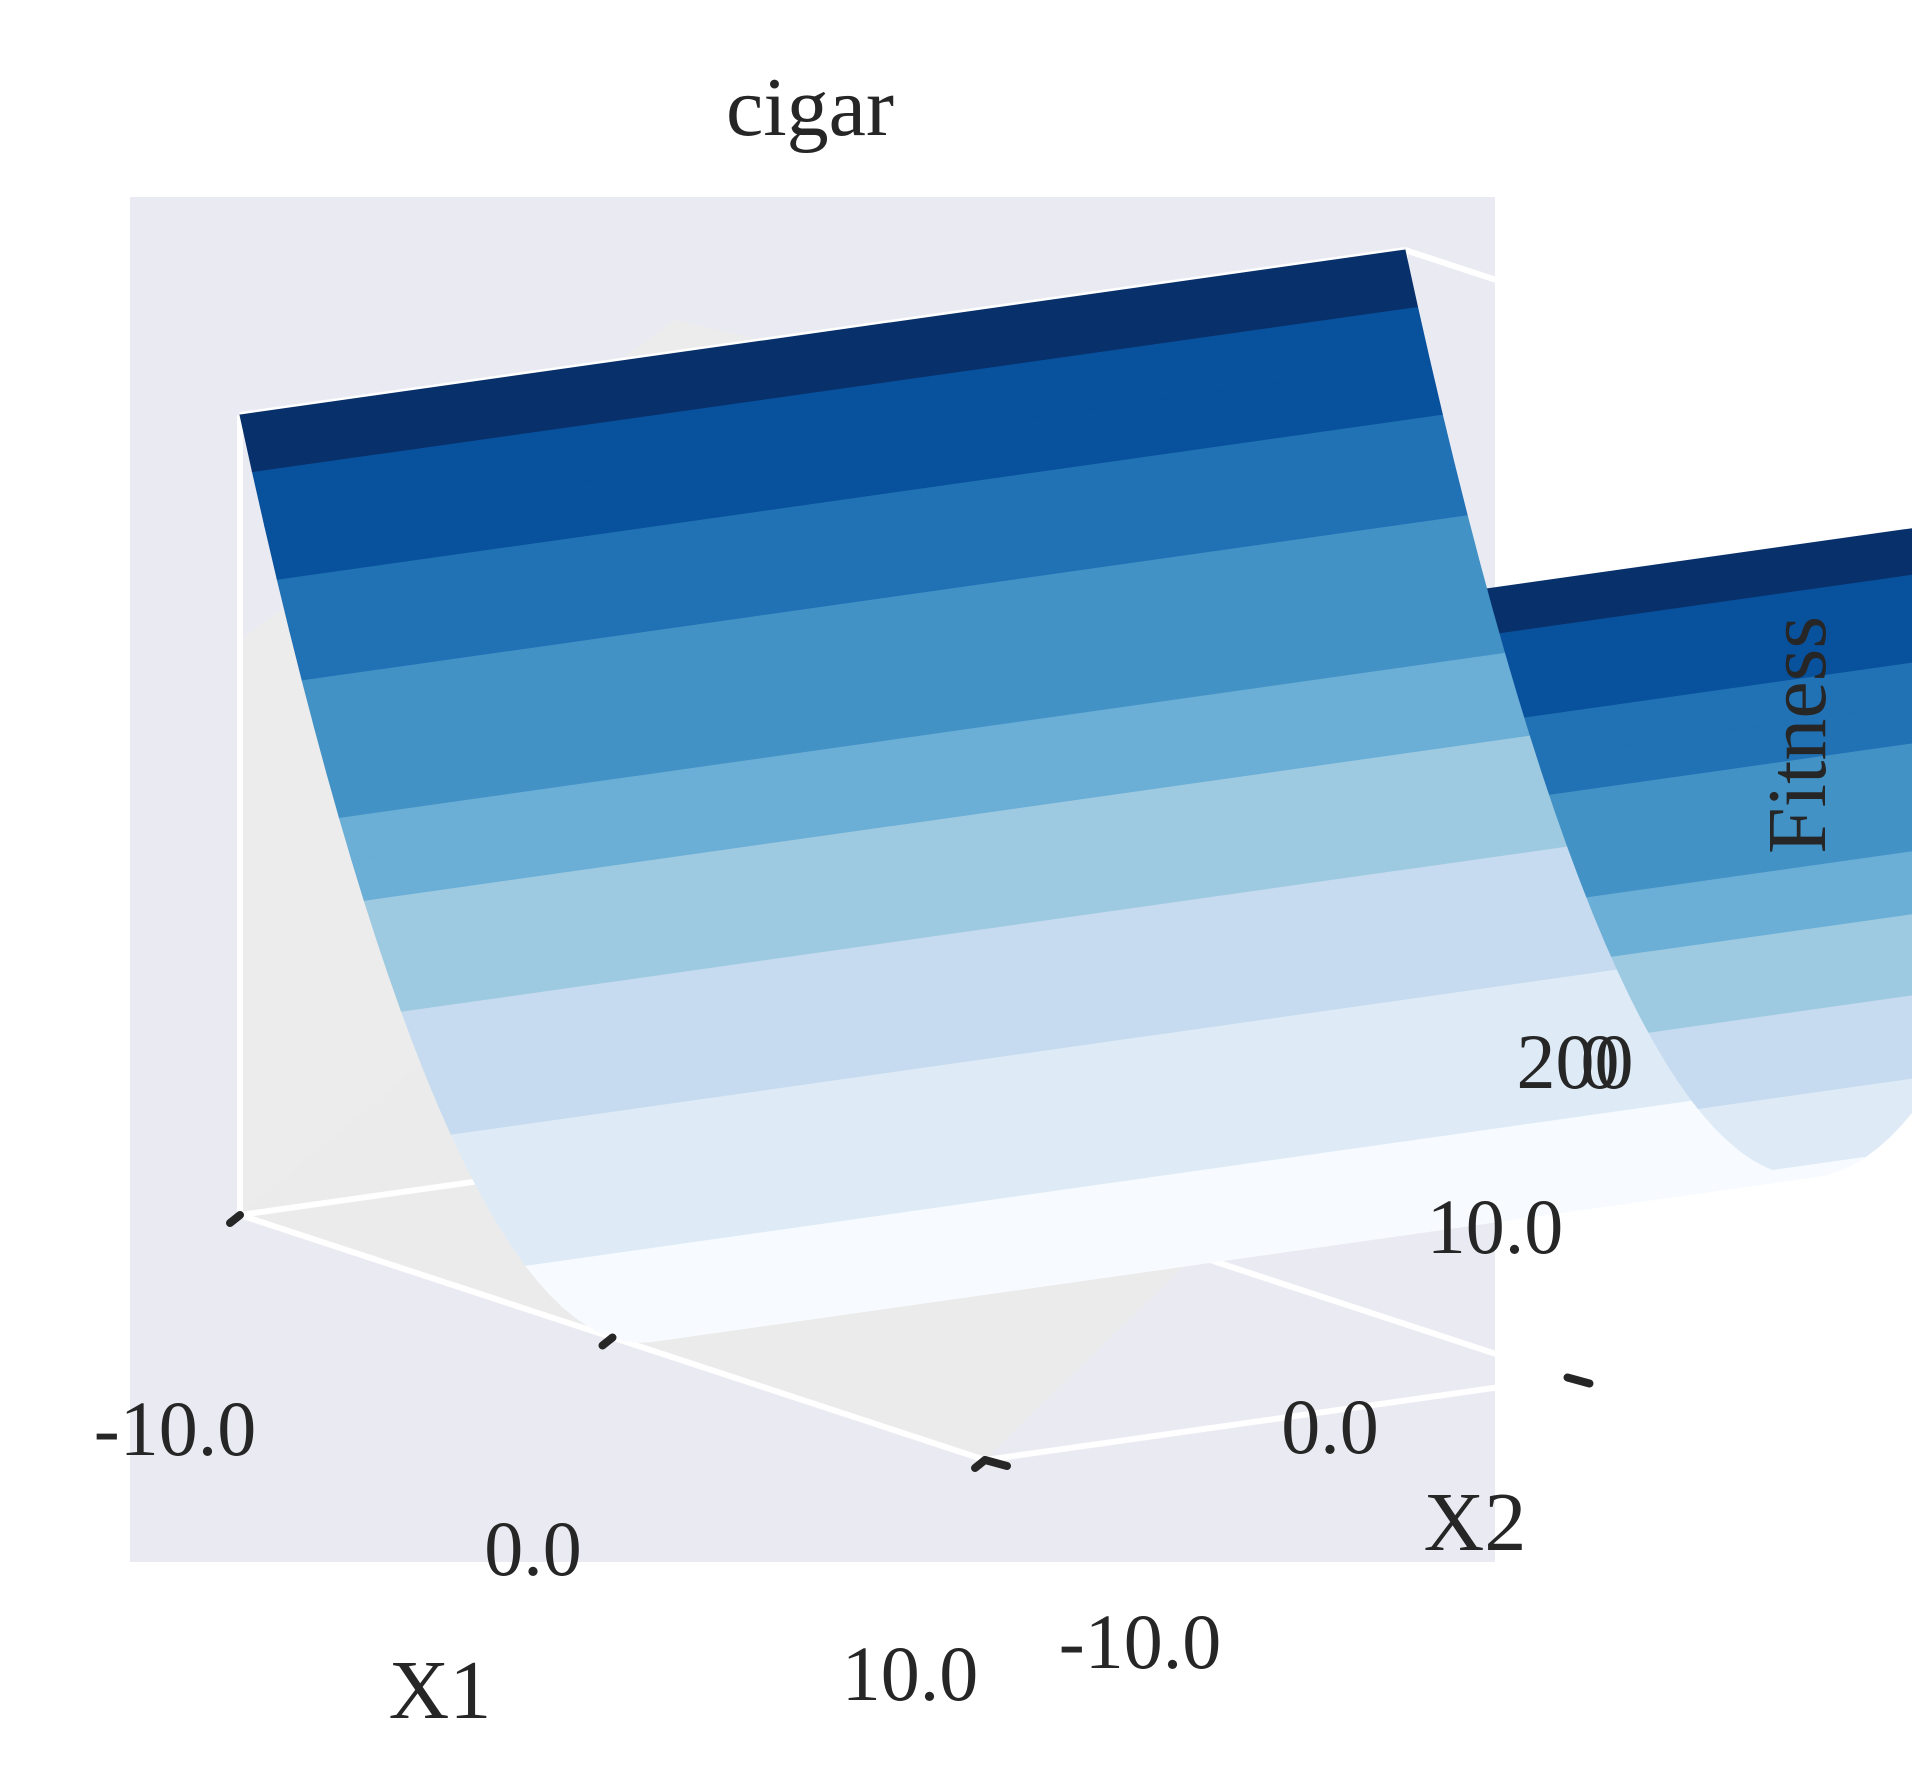  I want to click on y-axis-label: X2, so click(1475, 1522).